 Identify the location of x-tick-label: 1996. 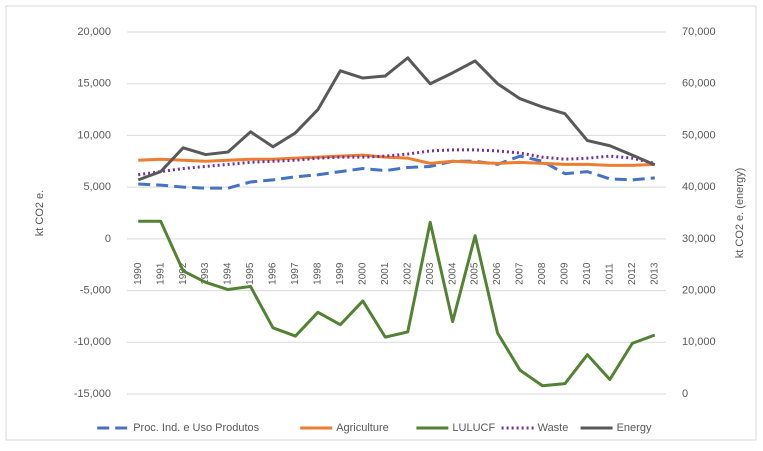
(273, 273).